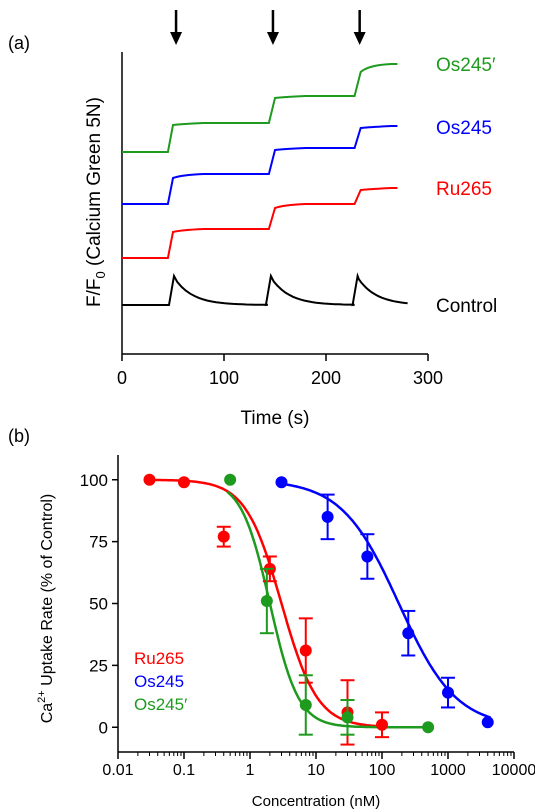 This screenshot has width=535, height=810. Describe the element at coordinates (159, 681) in the screenshot. I see `legend-entry: Os245` at that location.